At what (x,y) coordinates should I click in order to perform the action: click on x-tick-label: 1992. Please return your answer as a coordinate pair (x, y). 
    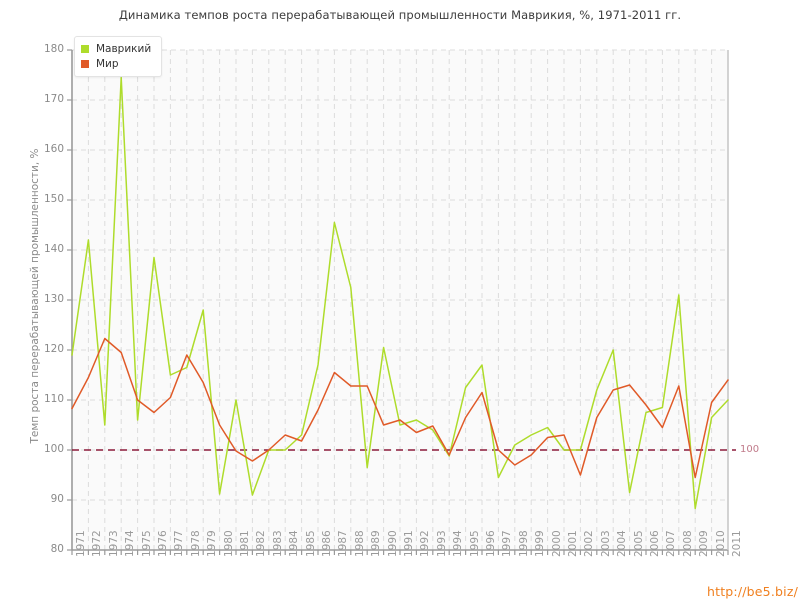
    Looking at the image, I should click on (425, 543).